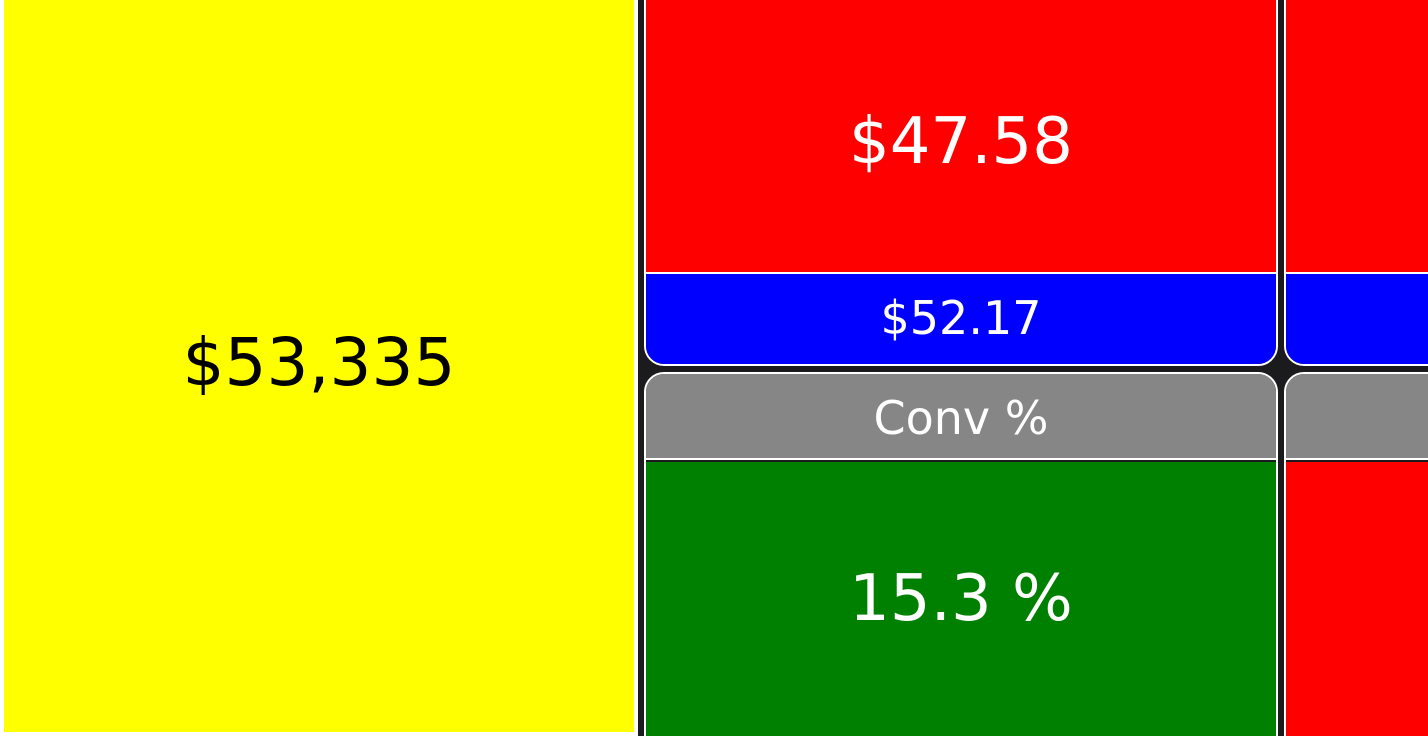 This screenshot has width=1428, height=736. What do you see at coordinates (319, 362) in the screenshot?
I see `total-sales-value: $53,335` at bounding box center [319, 362].